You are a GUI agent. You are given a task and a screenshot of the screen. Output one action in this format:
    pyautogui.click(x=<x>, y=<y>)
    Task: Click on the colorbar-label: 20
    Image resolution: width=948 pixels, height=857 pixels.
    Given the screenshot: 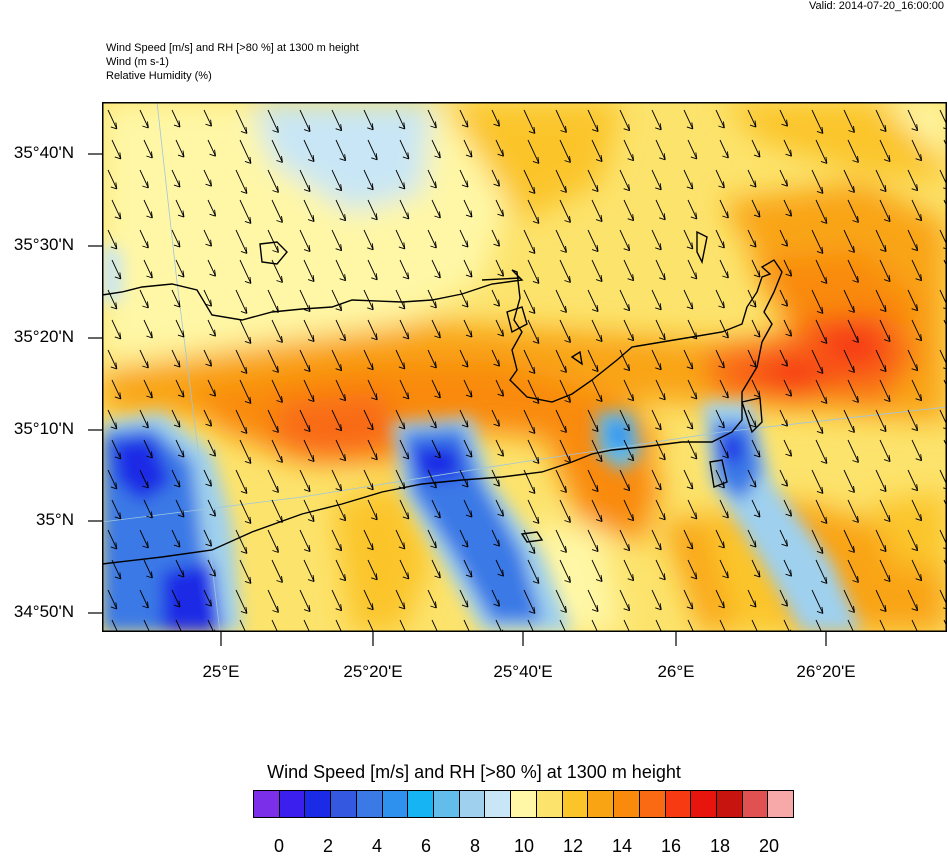 What is the action you would take?
    pyautogui.click(x=769, y=846)
    